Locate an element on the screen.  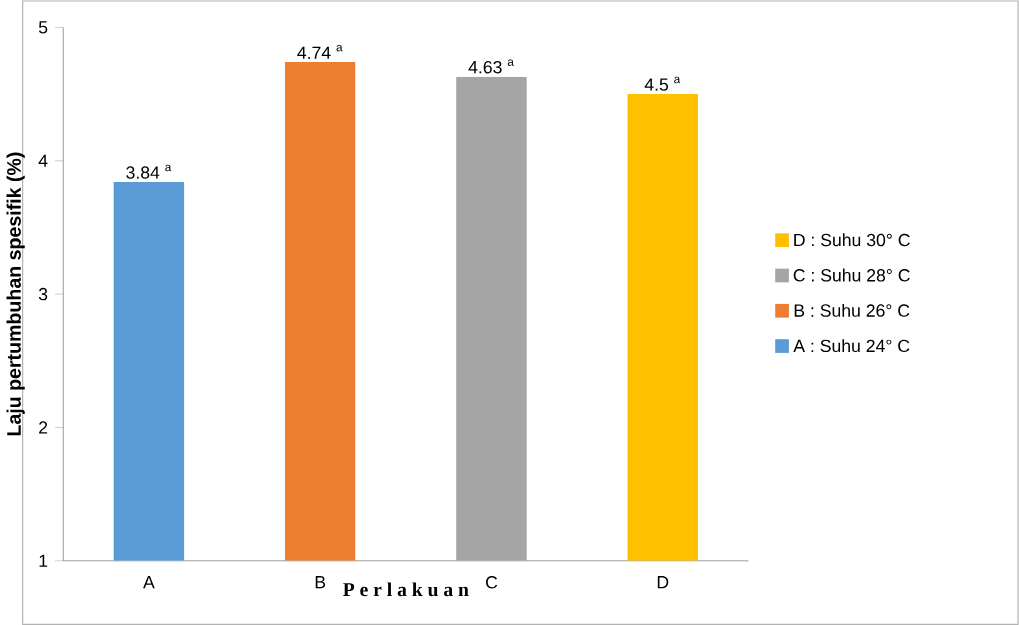
y-tick-label: 2 is located at coordinates (43, 427).